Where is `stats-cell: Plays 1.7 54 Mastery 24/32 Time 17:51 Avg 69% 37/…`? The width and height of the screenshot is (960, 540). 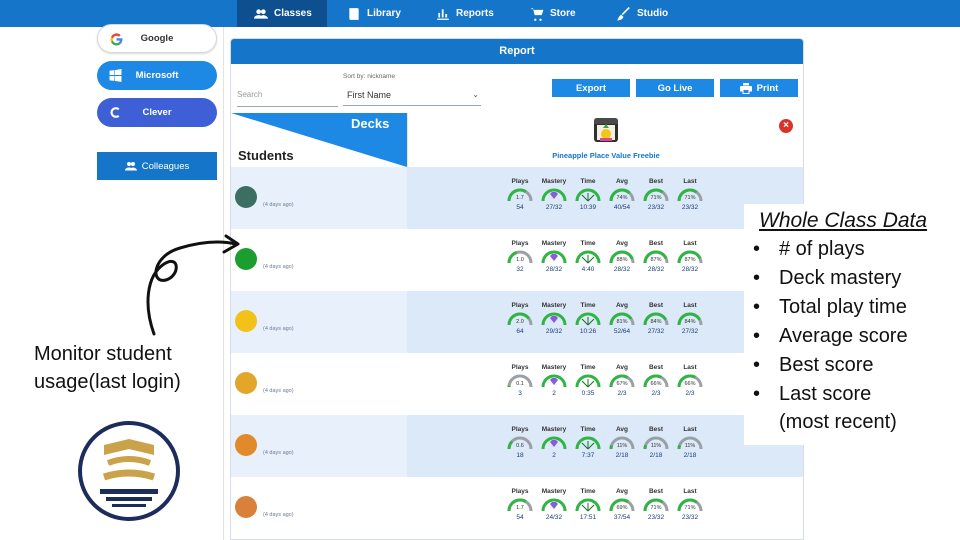
stats-cell: Plays 1.7 54 Mastery 24/32 Time 17:51 Avg 69% 37/… is located at coordinates (605, 508).